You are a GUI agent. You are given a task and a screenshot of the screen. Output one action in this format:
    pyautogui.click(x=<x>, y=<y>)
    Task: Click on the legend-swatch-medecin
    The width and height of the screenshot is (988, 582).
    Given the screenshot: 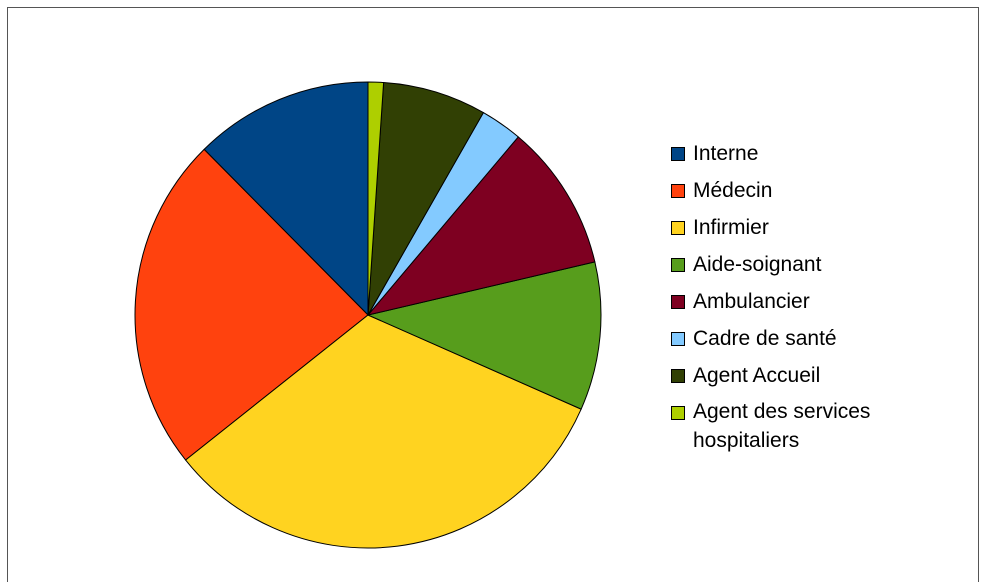 What is the action you would take?
    pyautogui.click(x=678, y=191)
    